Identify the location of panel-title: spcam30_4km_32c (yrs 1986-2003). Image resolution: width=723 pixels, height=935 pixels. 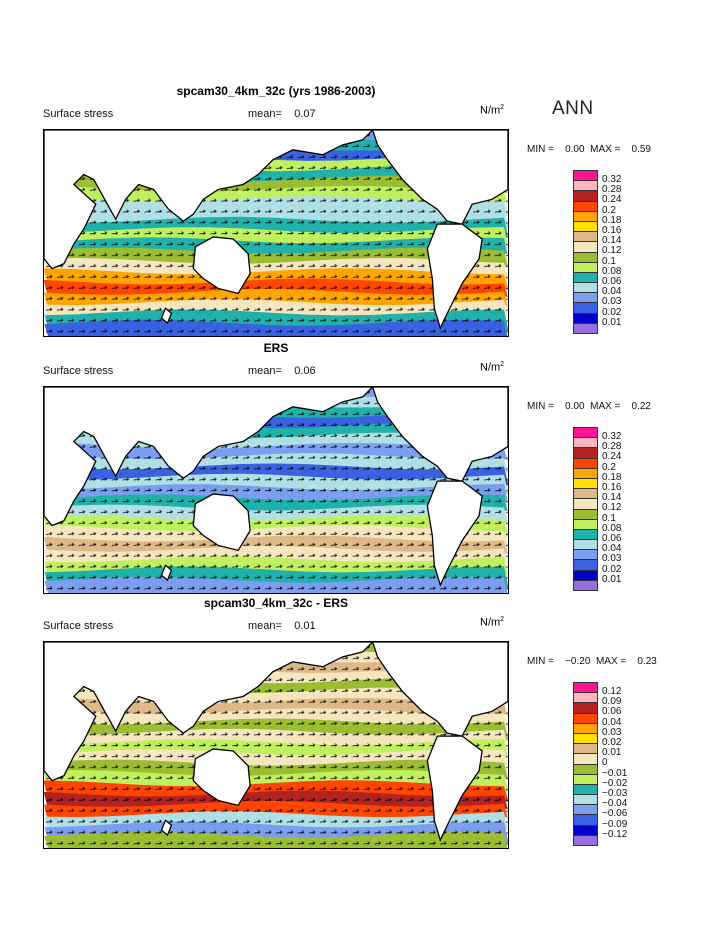
(276, 91).